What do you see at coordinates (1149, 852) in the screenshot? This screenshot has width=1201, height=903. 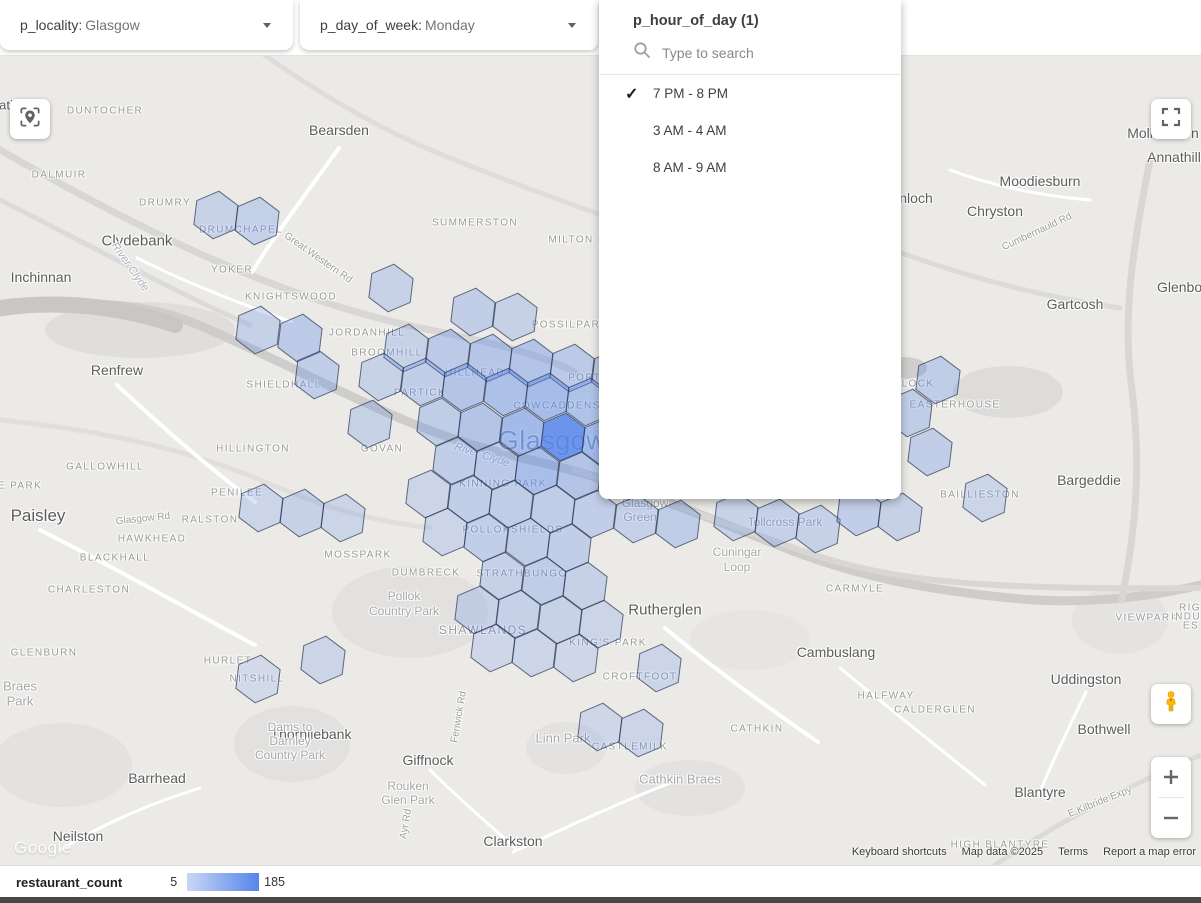 I see `report-map-error-link: Report a map error` at bounding box center [1149, 852].